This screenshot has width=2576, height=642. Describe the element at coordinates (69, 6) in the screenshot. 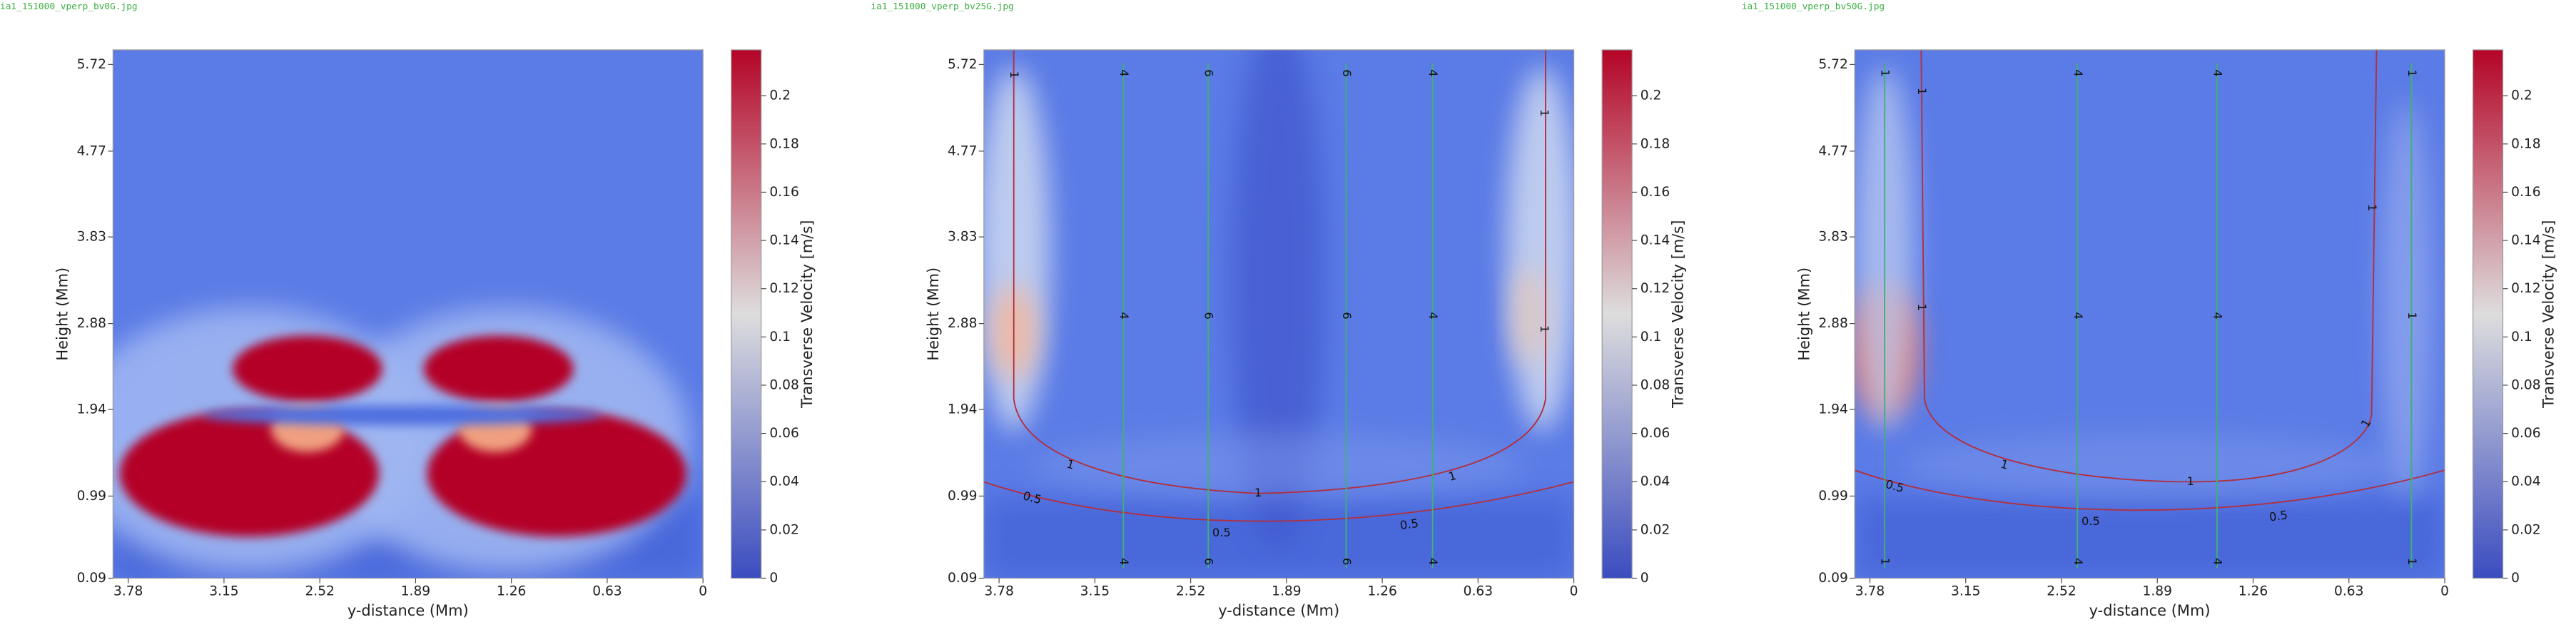

I see `file-name: ia1_151000_vperp_bv0G.jpg` at that location.